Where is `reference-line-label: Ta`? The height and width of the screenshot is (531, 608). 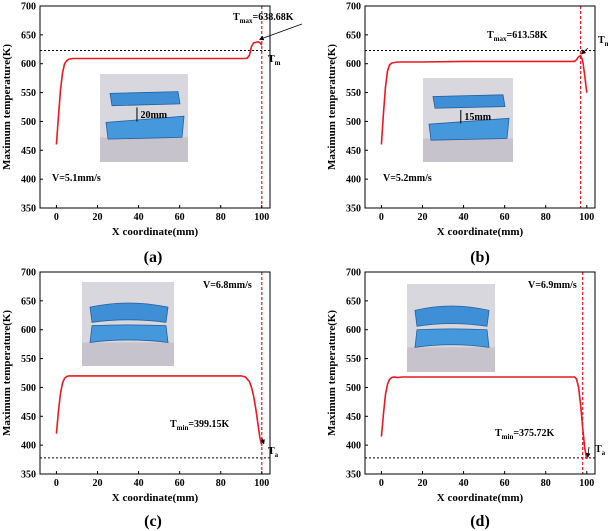
reference-line-label: Ta is located at coordinates (600, 450).